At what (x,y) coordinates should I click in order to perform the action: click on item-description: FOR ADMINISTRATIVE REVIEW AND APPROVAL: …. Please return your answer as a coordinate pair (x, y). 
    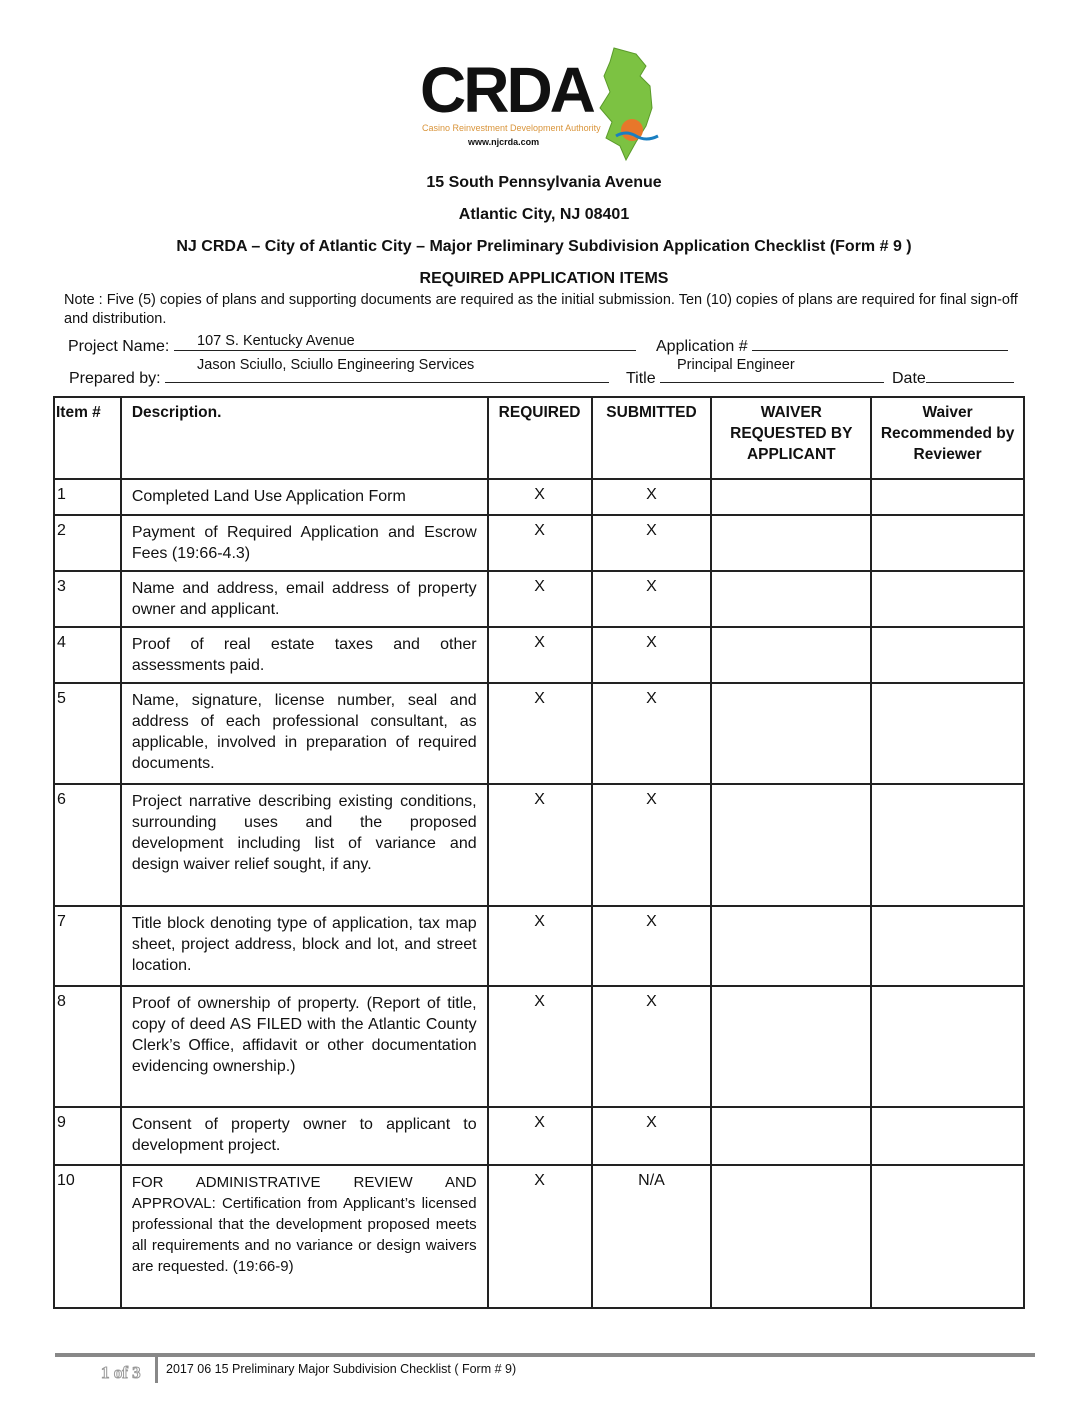
    Looking at the image, I should click on (304, 1236).